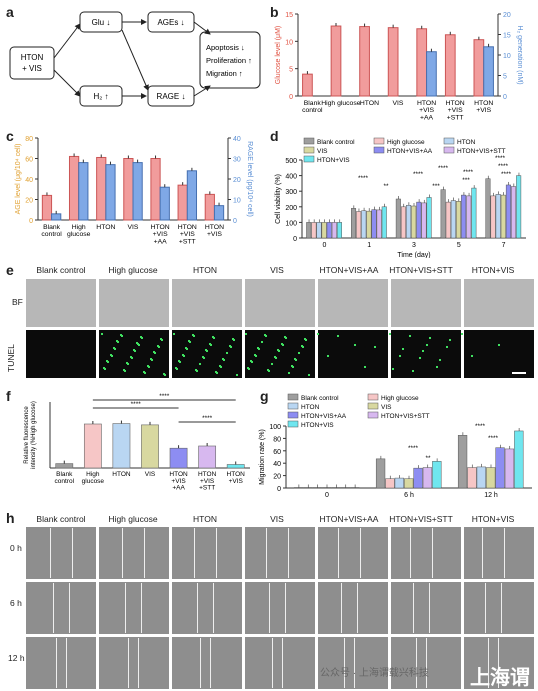  Describe the element at coordinates (333, 160) in the screenshot. I see `legend-label: HTON+VIS` at that location.